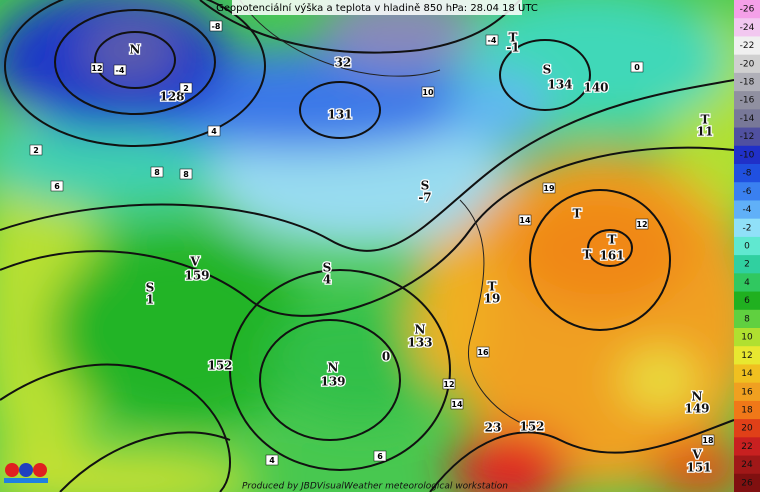 Image resolution: width=760 pixels, height=492 pixels. I want to click on legend-label: 20, so click(747, 429).